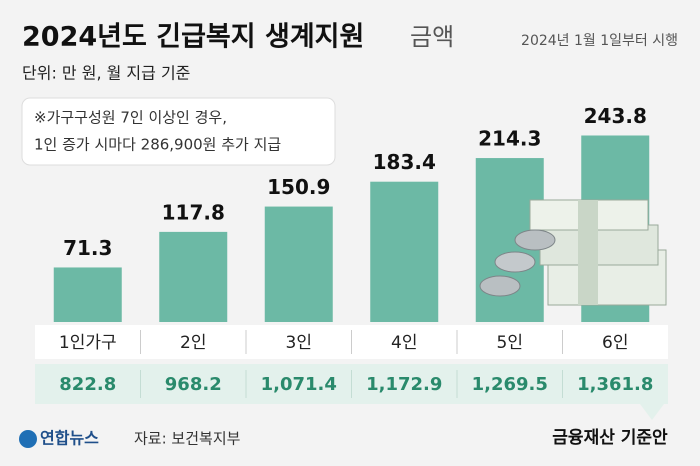  Describe the element at coordinates (615, 384) in the screenshot. I see `table-value: 1,361.8` at that location.